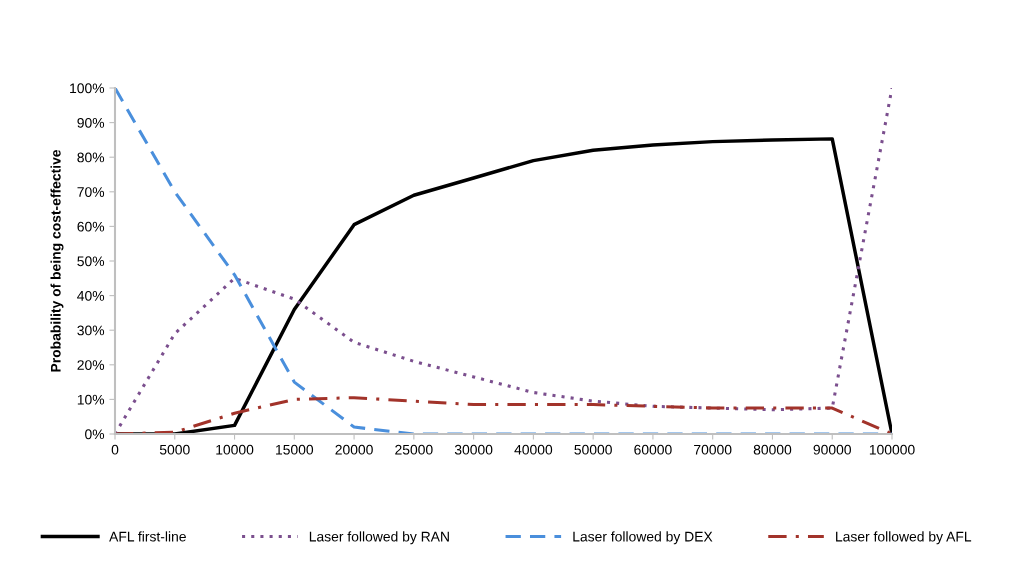 Image resolution: width=1014 pixels, height=574 pixels. What do you see at coordinates (379, 538) in the screenshot?
I see `legend-label: Laser followed by RAN` at bounding box center [379, 538].